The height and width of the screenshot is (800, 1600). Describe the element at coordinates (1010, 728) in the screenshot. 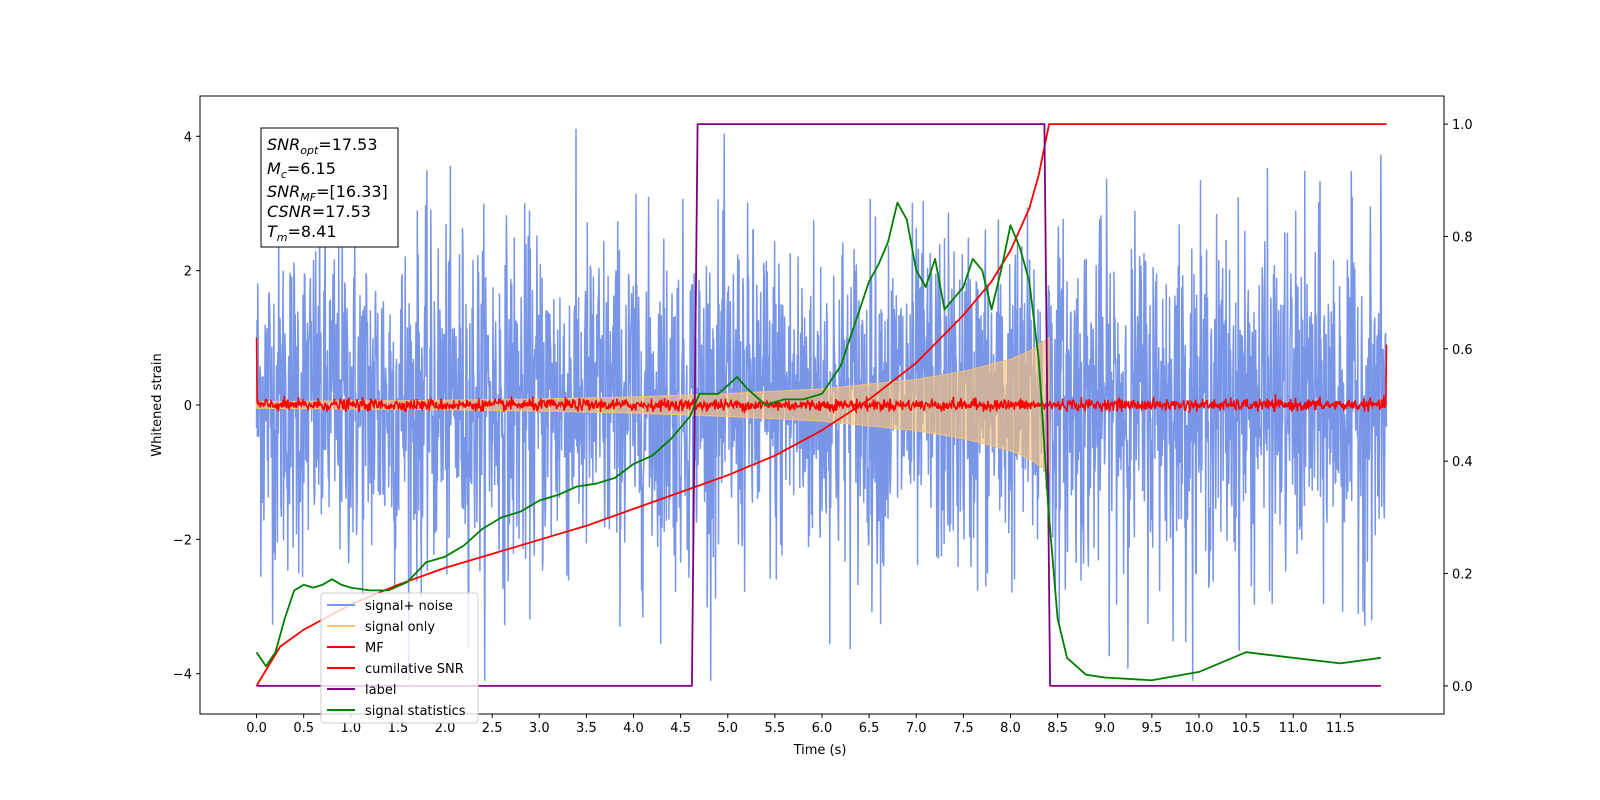

I see `x-tick-label: 8.0` at that location.